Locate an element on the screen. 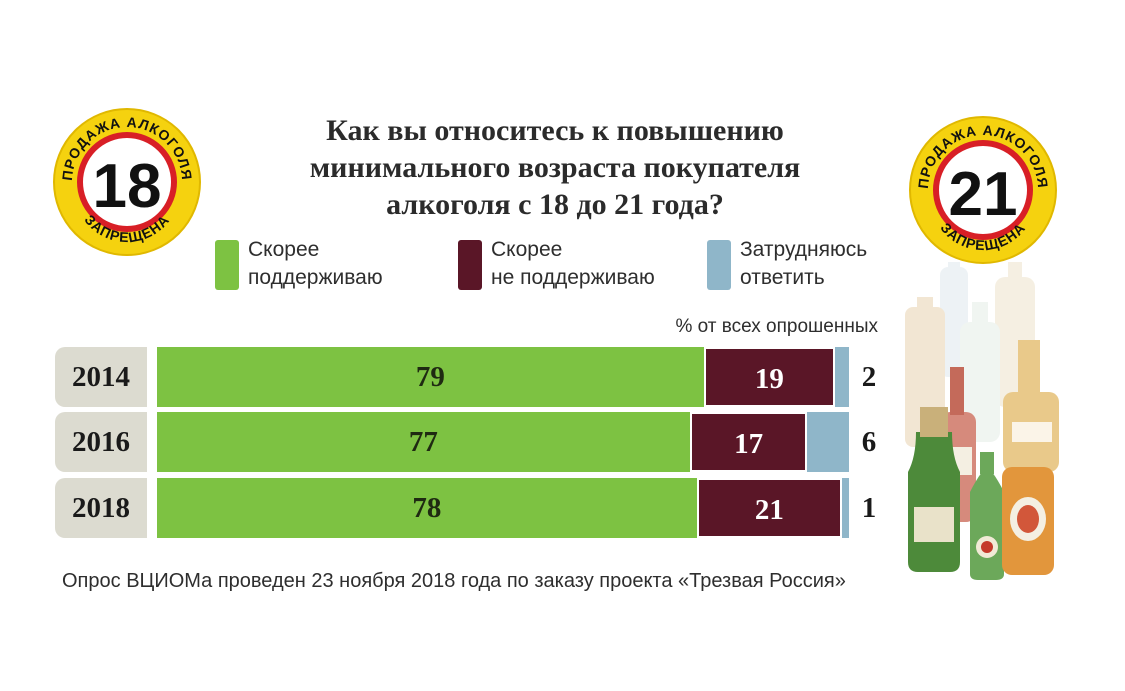  bar-oppose-2018: 21 is located at coordinates (769, 508).